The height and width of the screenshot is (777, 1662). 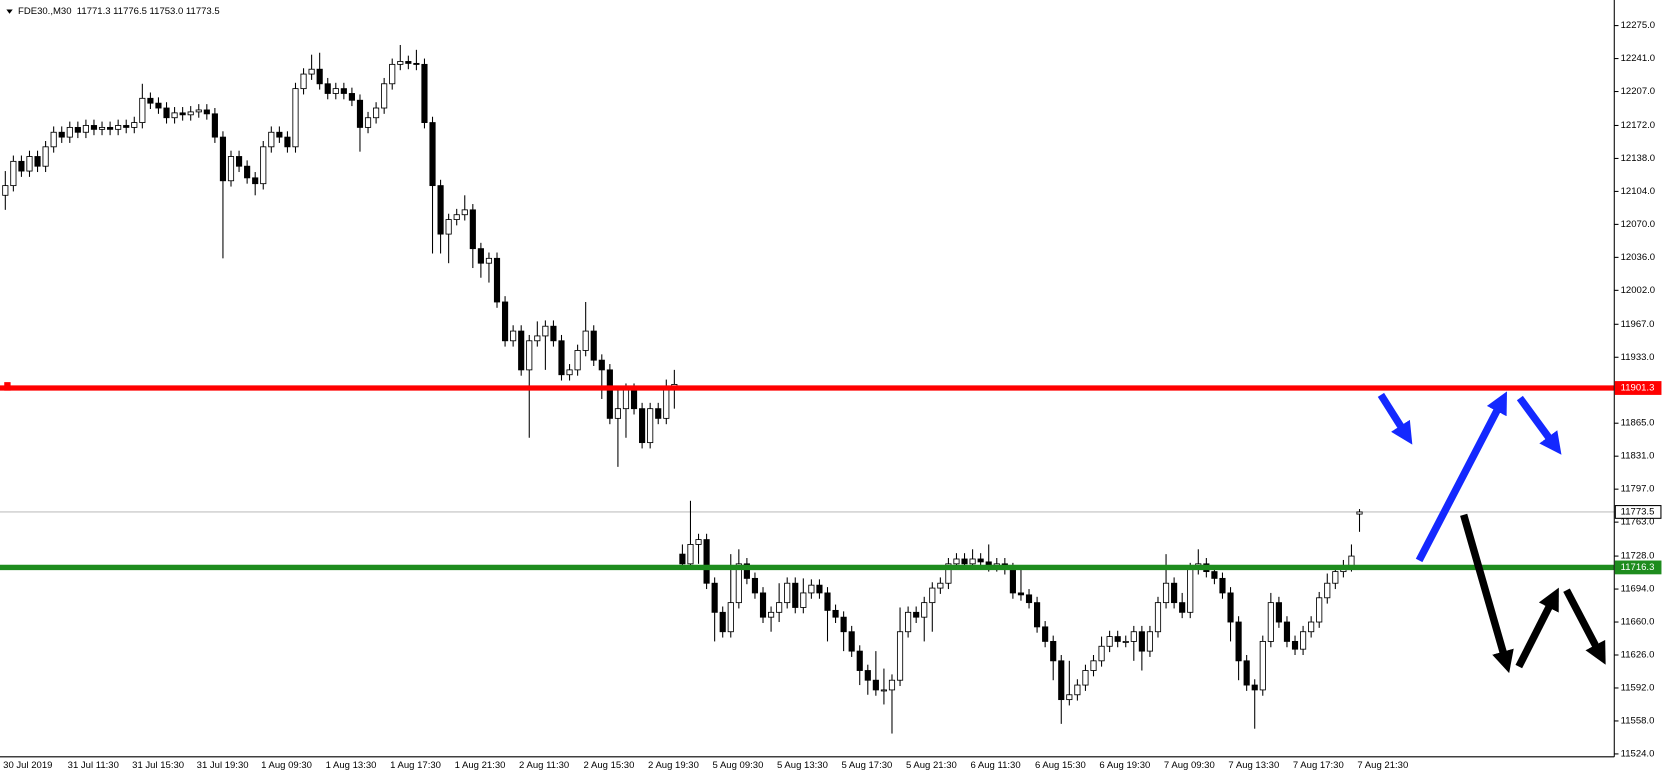 I want to click on level-label: 11773.5, so click(x=1638, y=511).